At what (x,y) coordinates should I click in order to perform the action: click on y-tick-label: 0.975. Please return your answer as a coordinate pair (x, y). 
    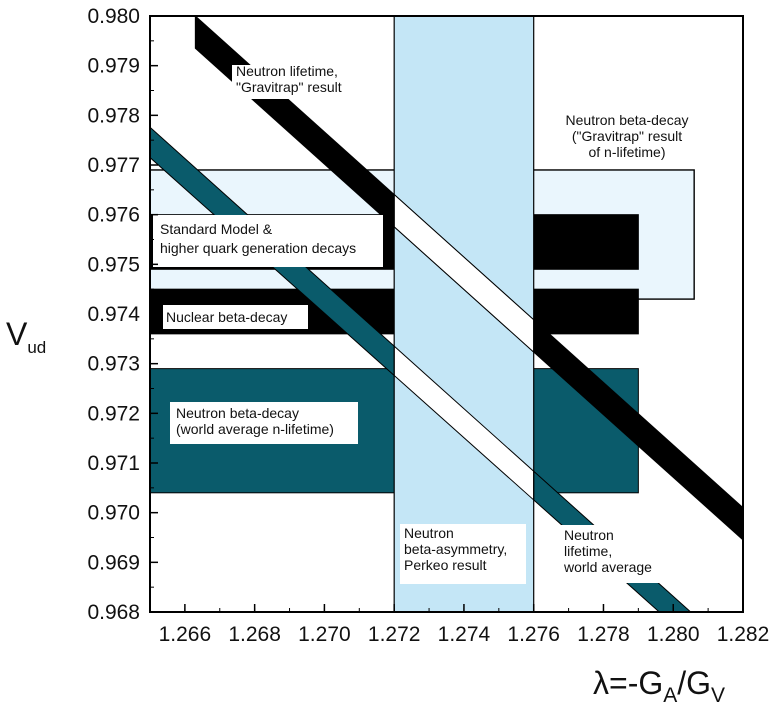
    Looking at the image, I should click on (113, 264).